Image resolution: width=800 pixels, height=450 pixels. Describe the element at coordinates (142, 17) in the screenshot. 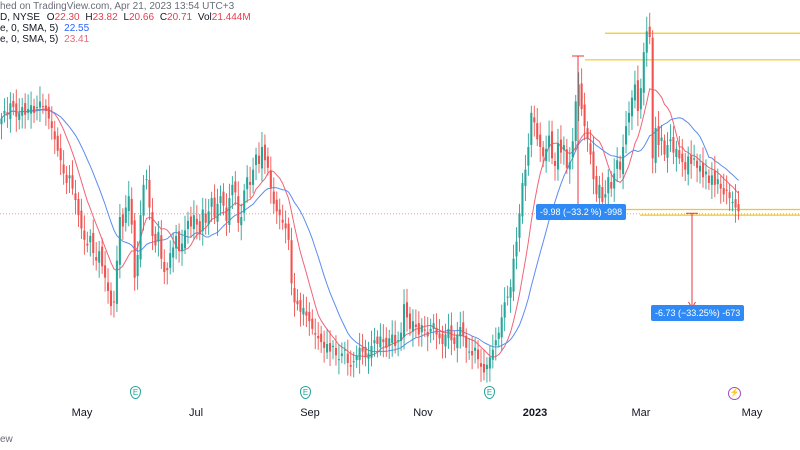

I see `ohlc-low-value: 20.66` at that location.